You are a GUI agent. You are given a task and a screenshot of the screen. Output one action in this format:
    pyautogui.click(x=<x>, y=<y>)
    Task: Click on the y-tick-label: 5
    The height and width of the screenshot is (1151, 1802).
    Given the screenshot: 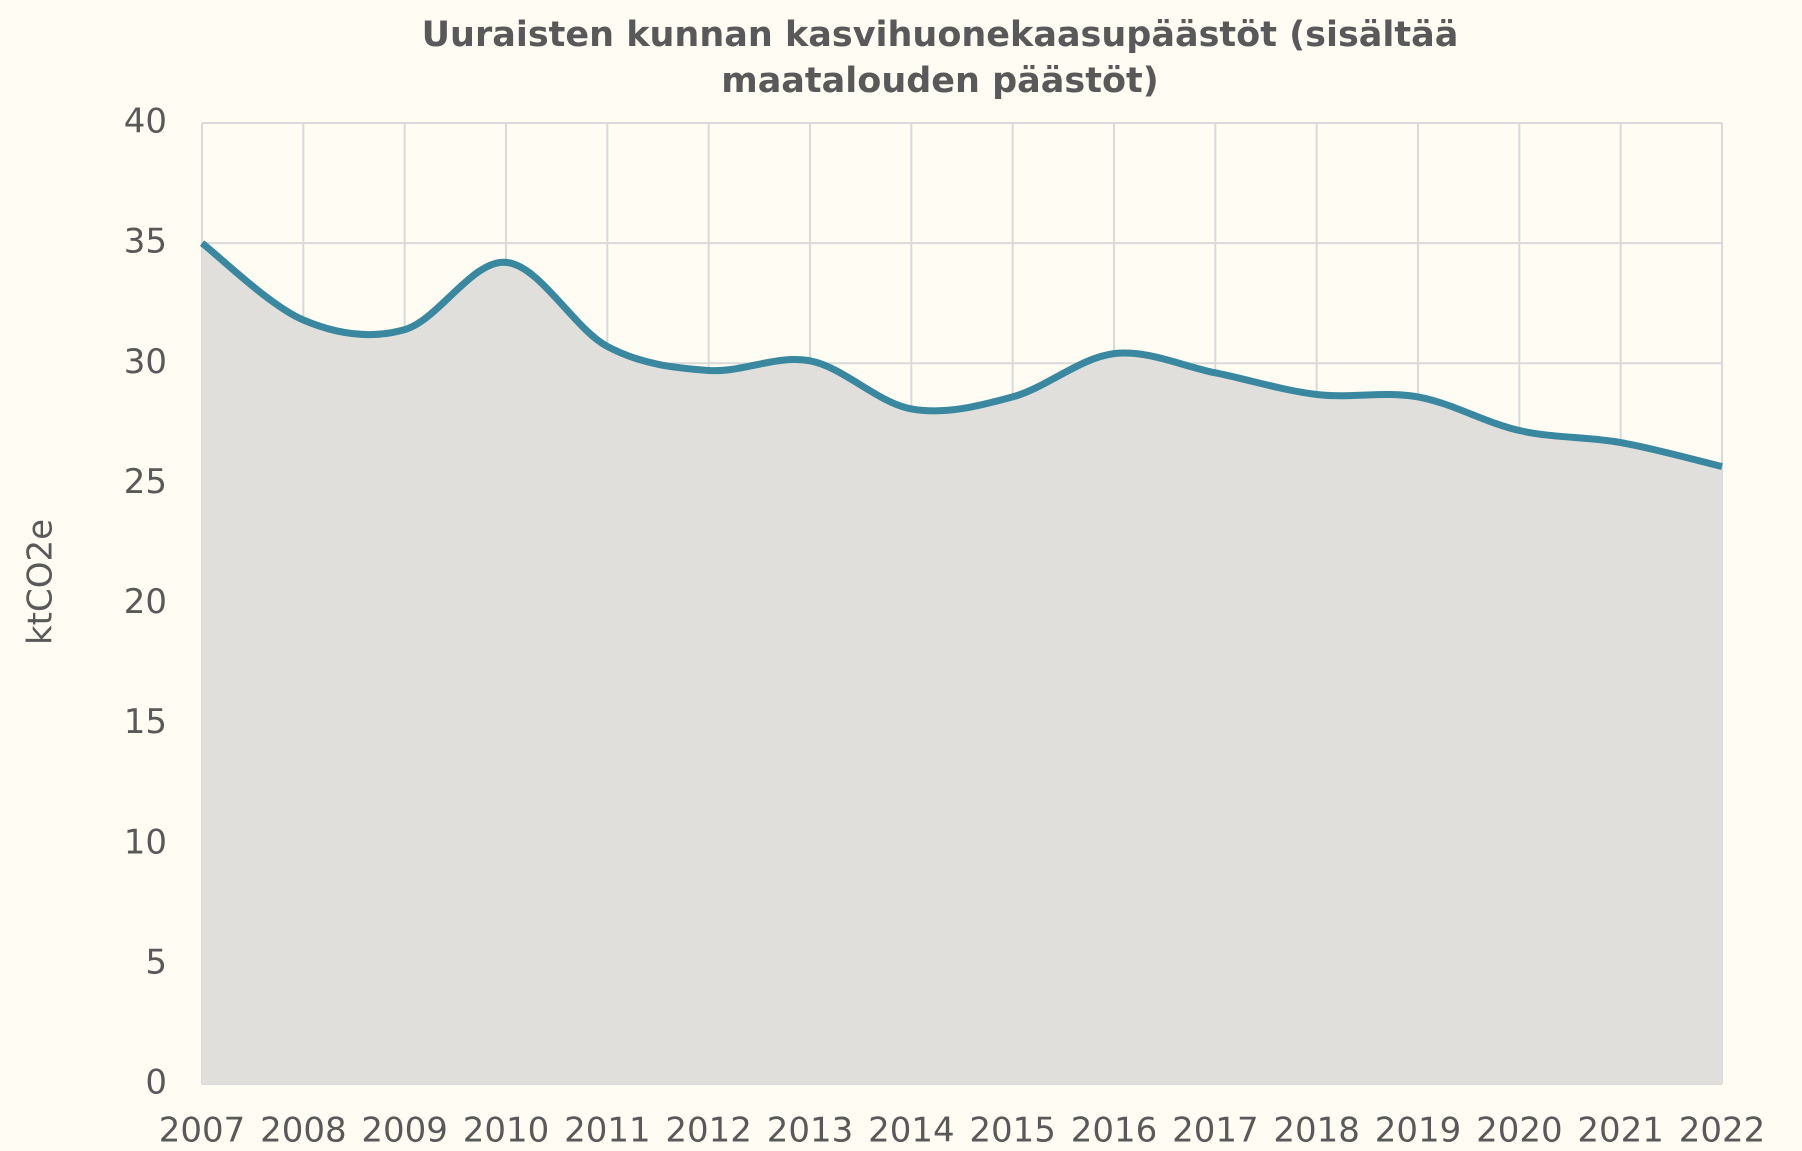 What is the action you would take?
    pyautogui.click(x=156, y=962)
    